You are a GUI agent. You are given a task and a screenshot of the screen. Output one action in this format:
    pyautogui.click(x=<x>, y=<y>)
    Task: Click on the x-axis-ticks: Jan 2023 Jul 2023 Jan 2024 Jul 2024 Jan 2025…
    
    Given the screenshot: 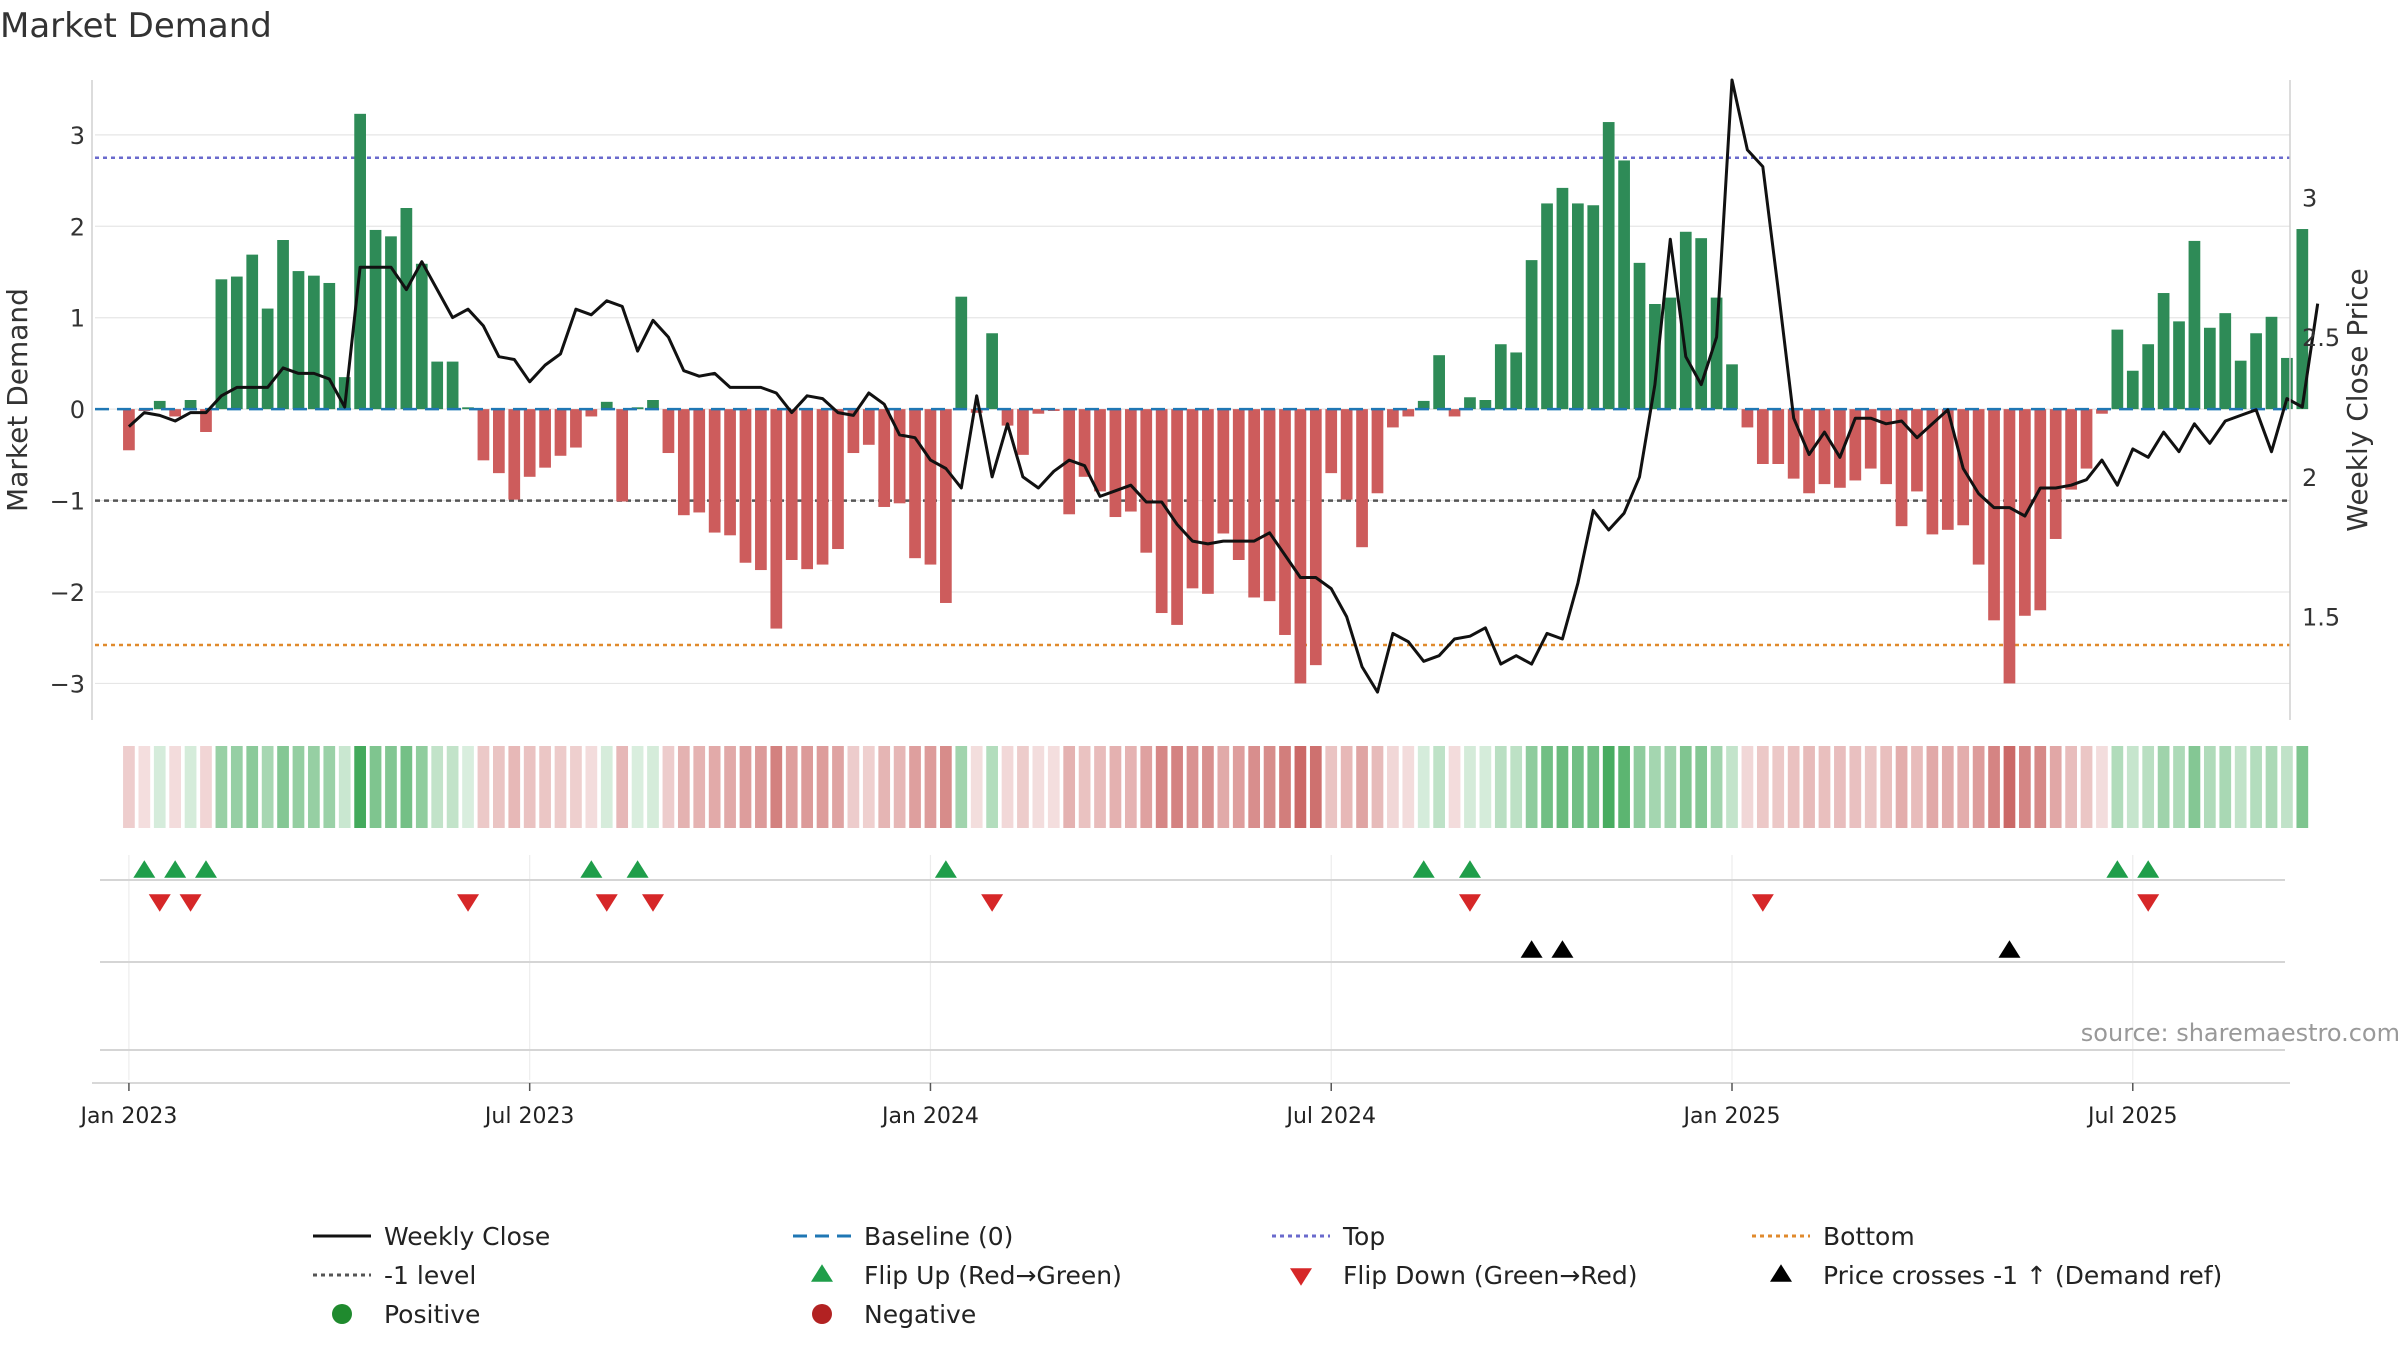 What is the action you would take?
    pyautogui.click(x=1128, y=1106)
    